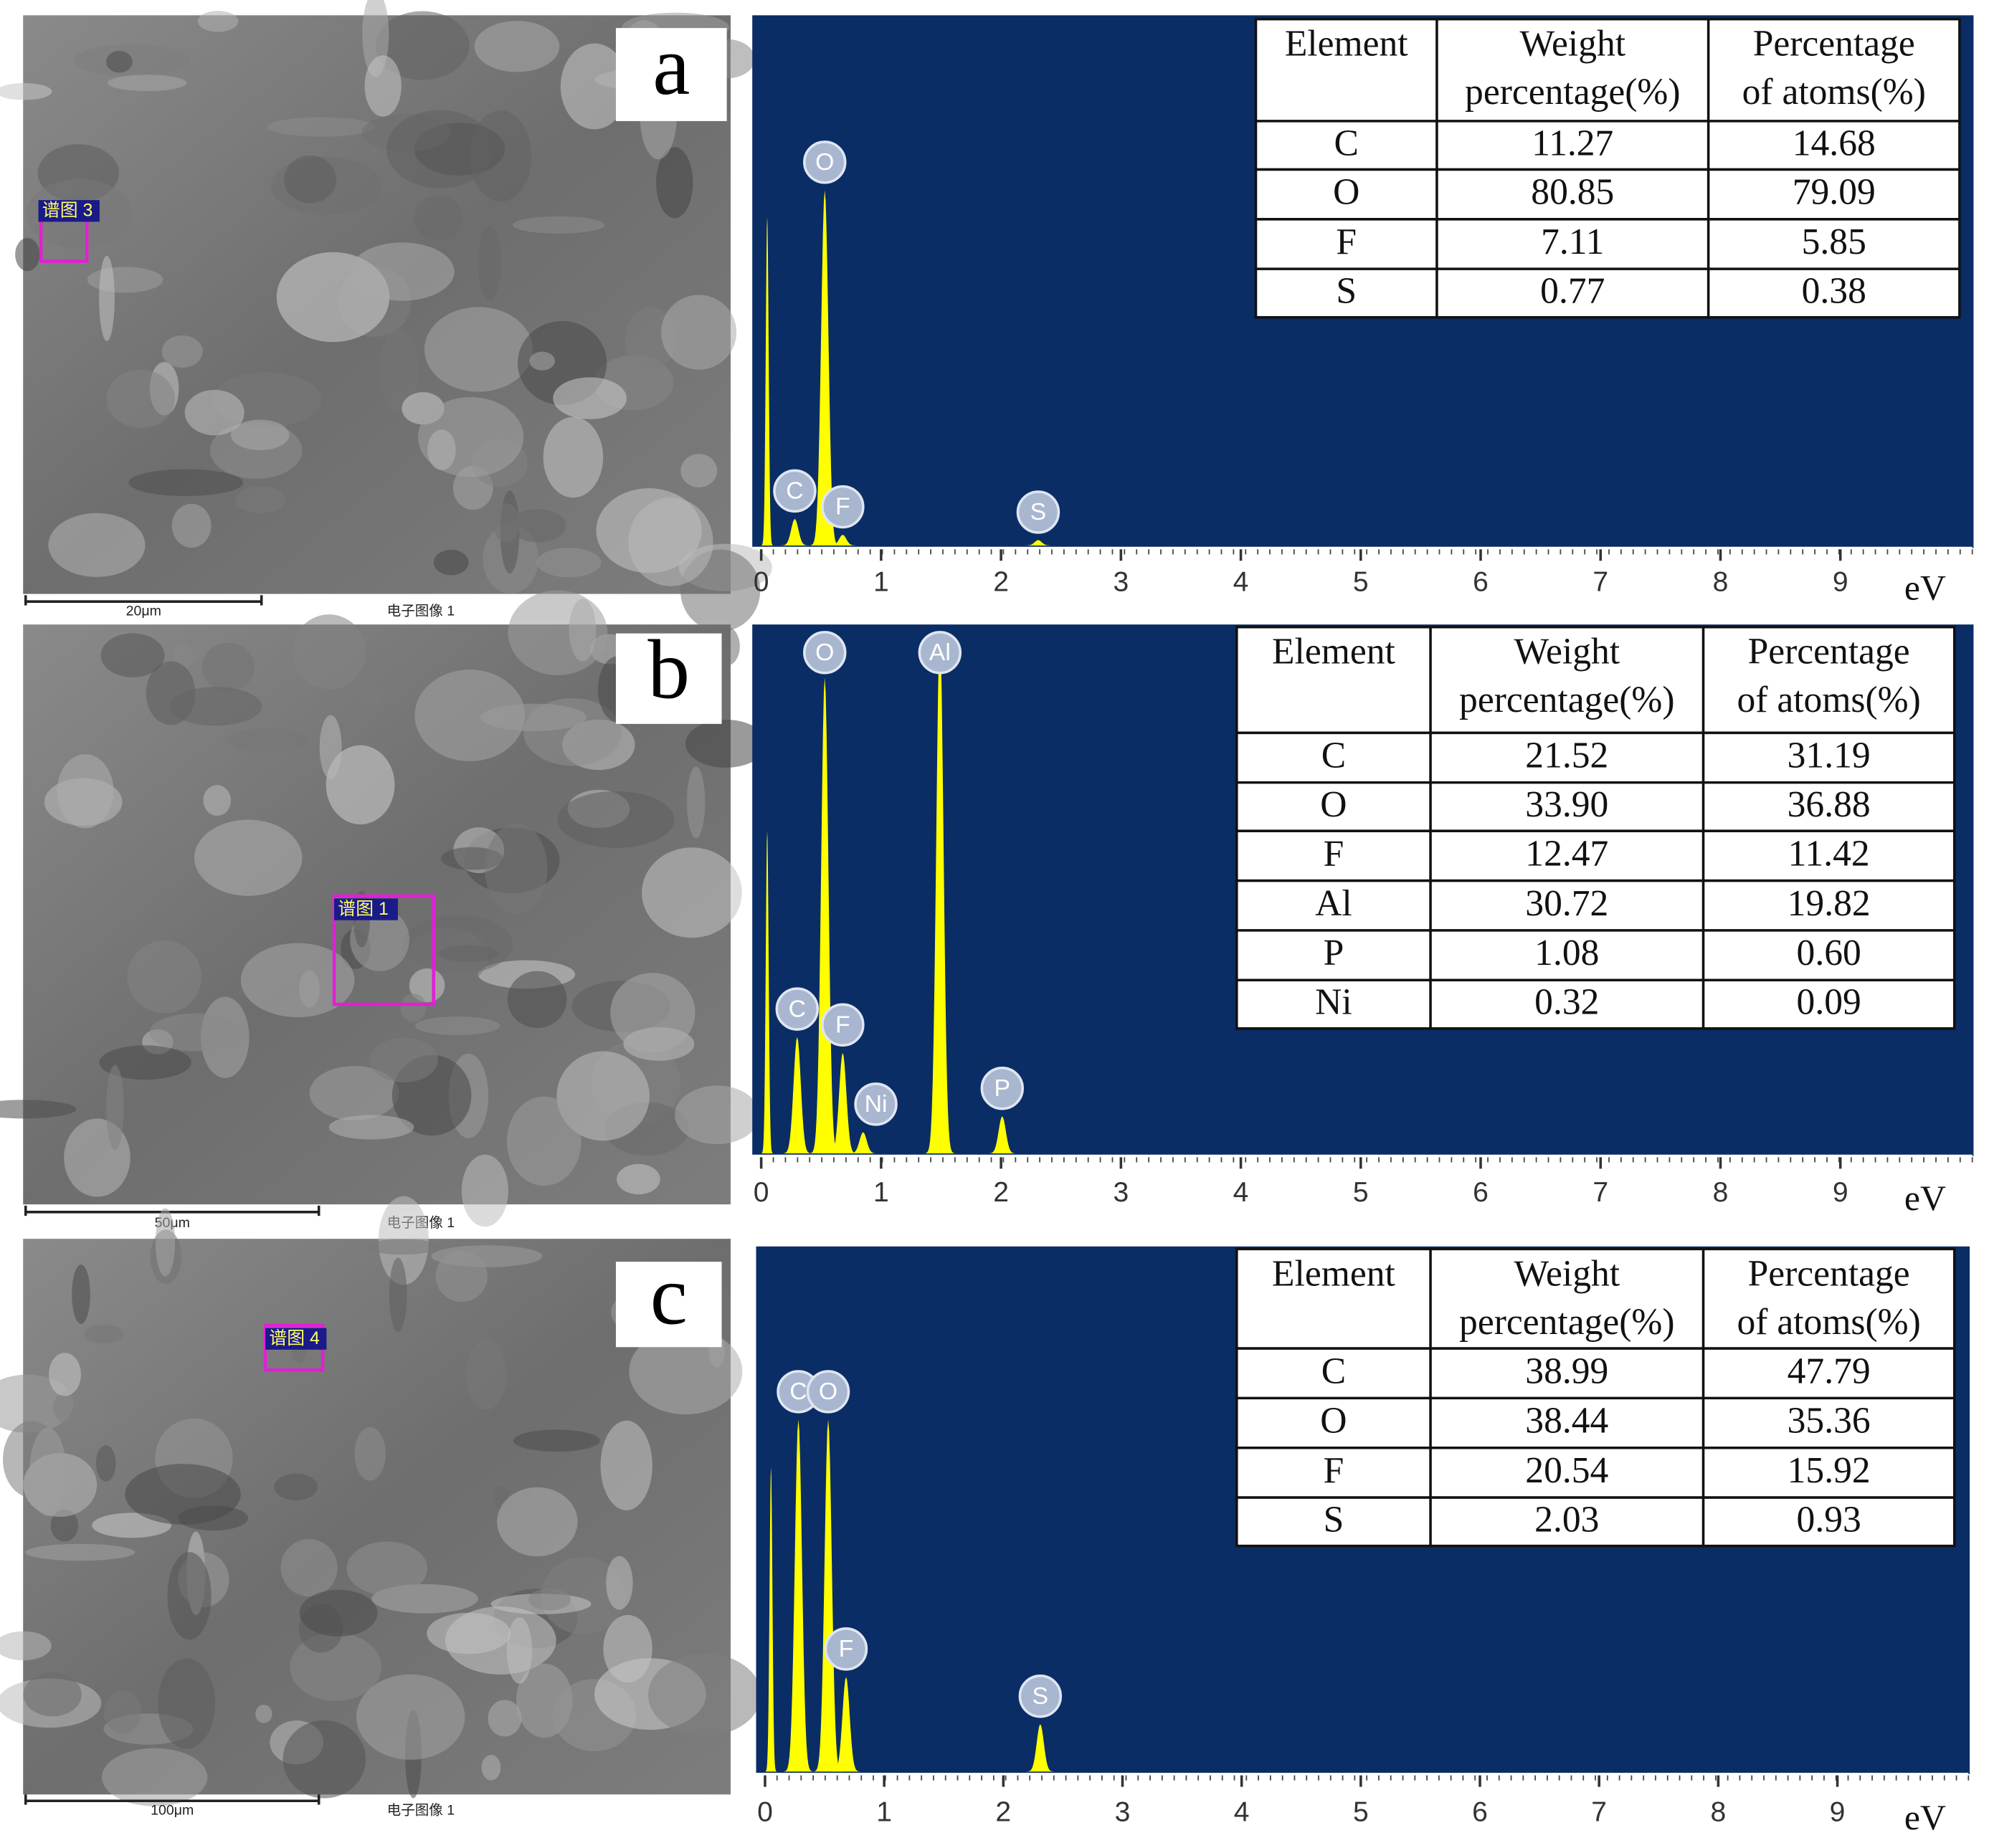 The height and width of the screenshot is (1848, 1989). Describe the element at coordinates (143, 611) in the screenshot. I see `scale-bar-label: 20μm` at that location.